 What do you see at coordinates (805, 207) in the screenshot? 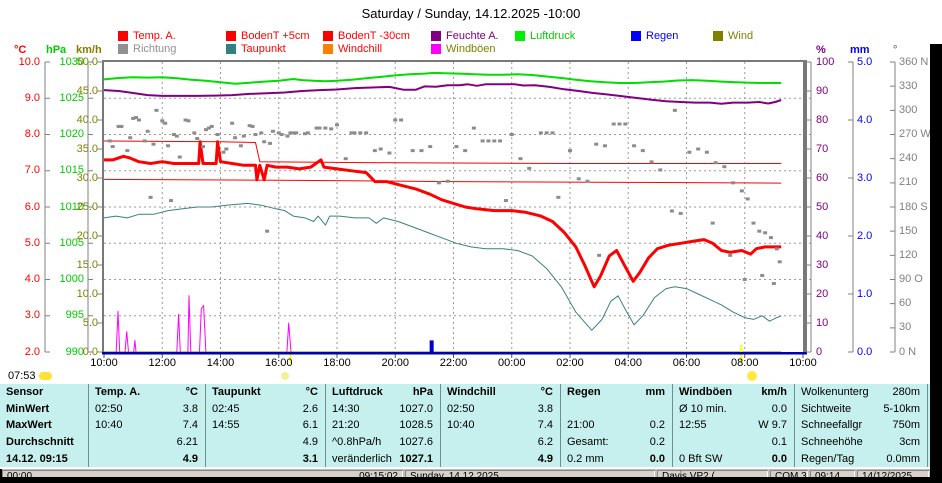
I see `plot-border-right` at bounding box center [805, 207].